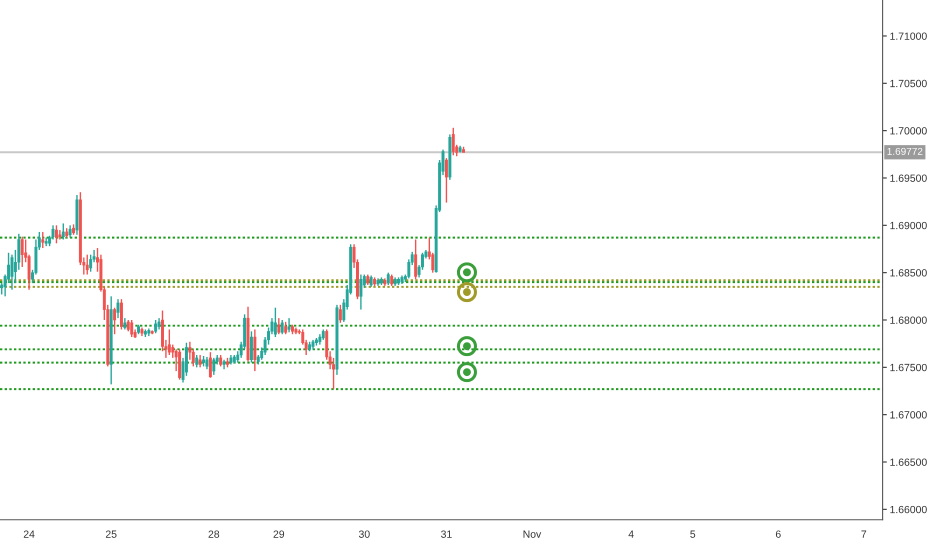 The height and width of the screenshot is (550, 932). What do you see at coordinates (693, 534) in the screenshot?
I see `x-tick-label: 5` at bounding box center [693, 534].